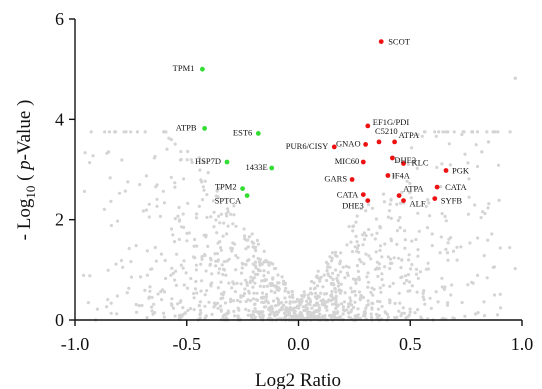 This screenshot has width=542, height=389. I want to click on point-label: IF4A, so click(401, 176).